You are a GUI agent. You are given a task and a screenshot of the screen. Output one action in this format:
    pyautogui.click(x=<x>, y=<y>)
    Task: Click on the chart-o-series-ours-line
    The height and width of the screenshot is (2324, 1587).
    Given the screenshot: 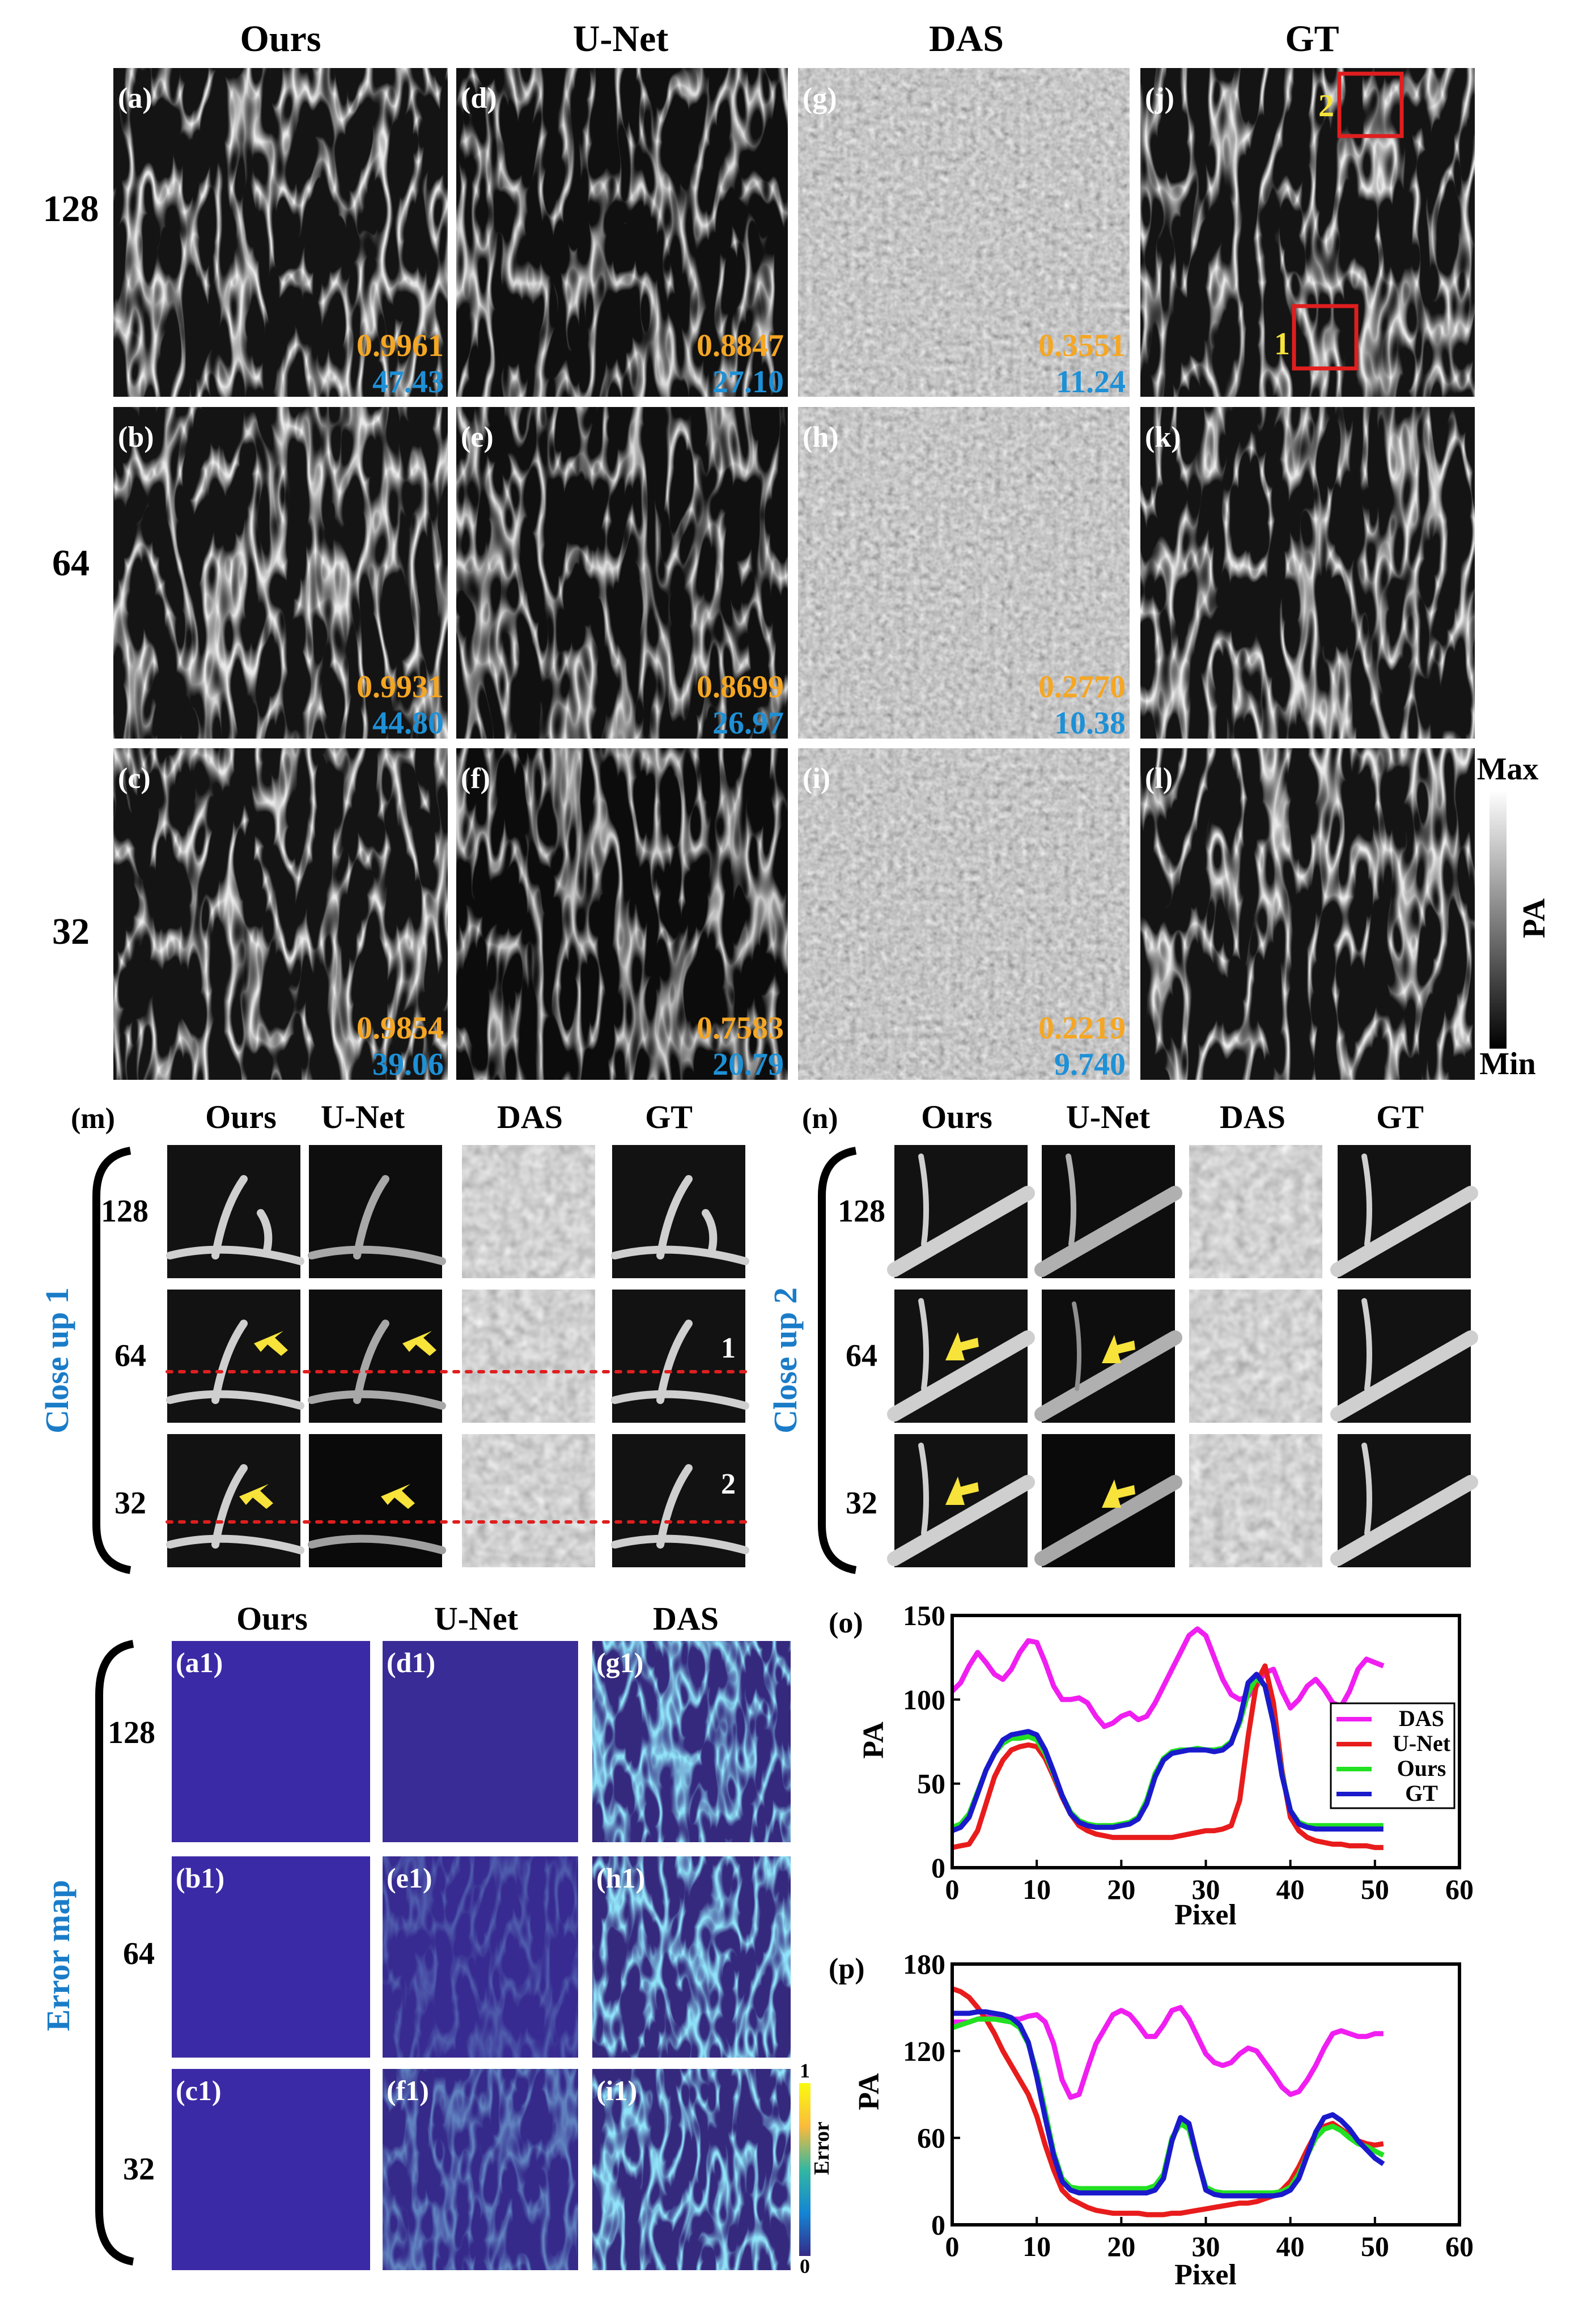 What is the action you would take?
    pyautogui.click(x=1167, y=1752)
    